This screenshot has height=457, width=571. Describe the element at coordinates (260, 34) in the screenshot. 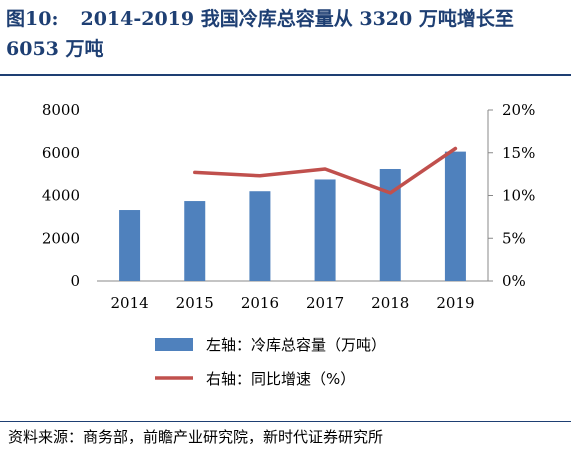

I see `figure-title-text: 2014-2019 我国冷库总容量从 3320 万吨增长至 6053 万吨` at that location.